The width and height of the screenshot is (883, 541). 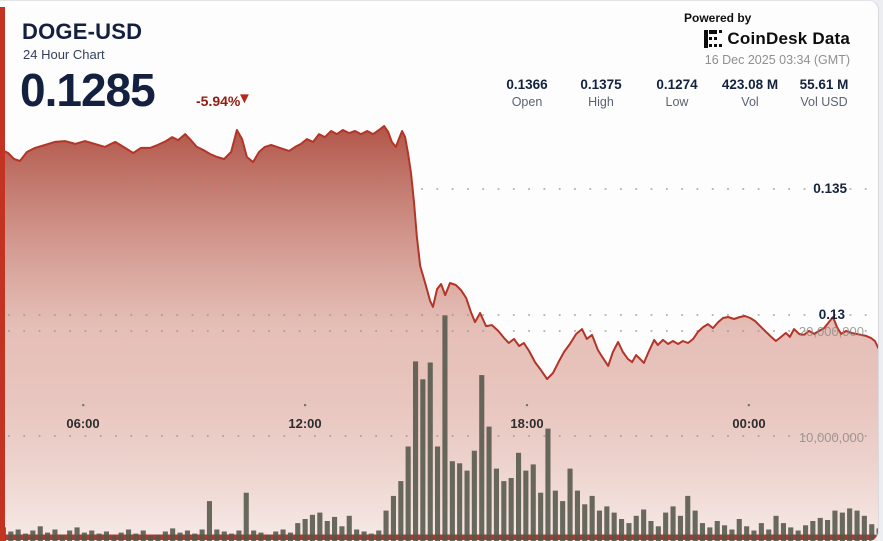 I want to click on left-accent-bar, so click(x=2, y=274).